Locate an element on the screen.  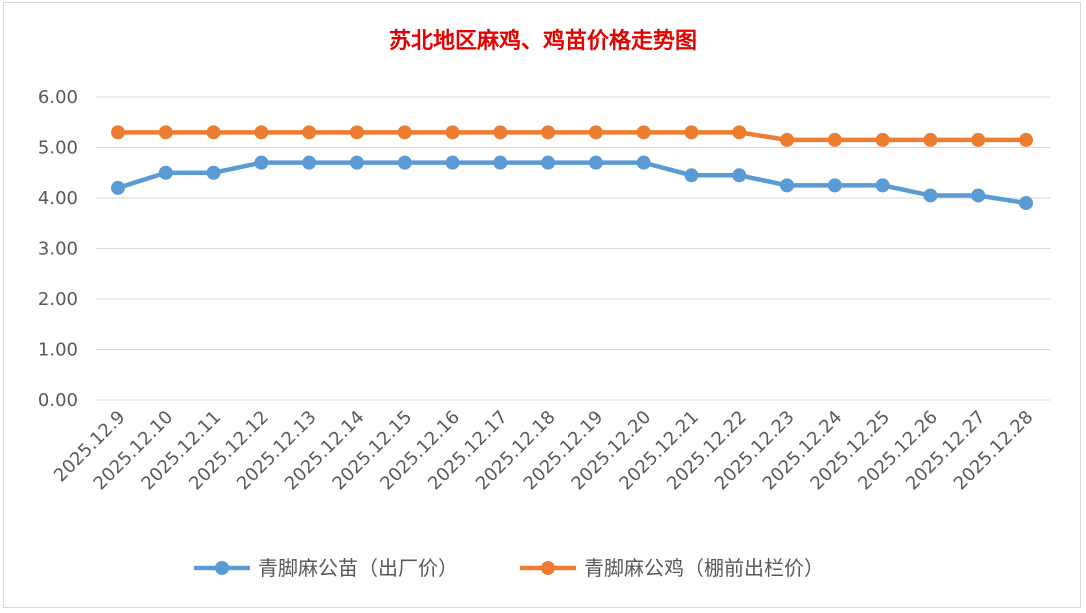
y-axis-ticks: 0.00 1.00 2.00 3.00 4.00 5.00 6.00 is located at coordinates (58, 249).